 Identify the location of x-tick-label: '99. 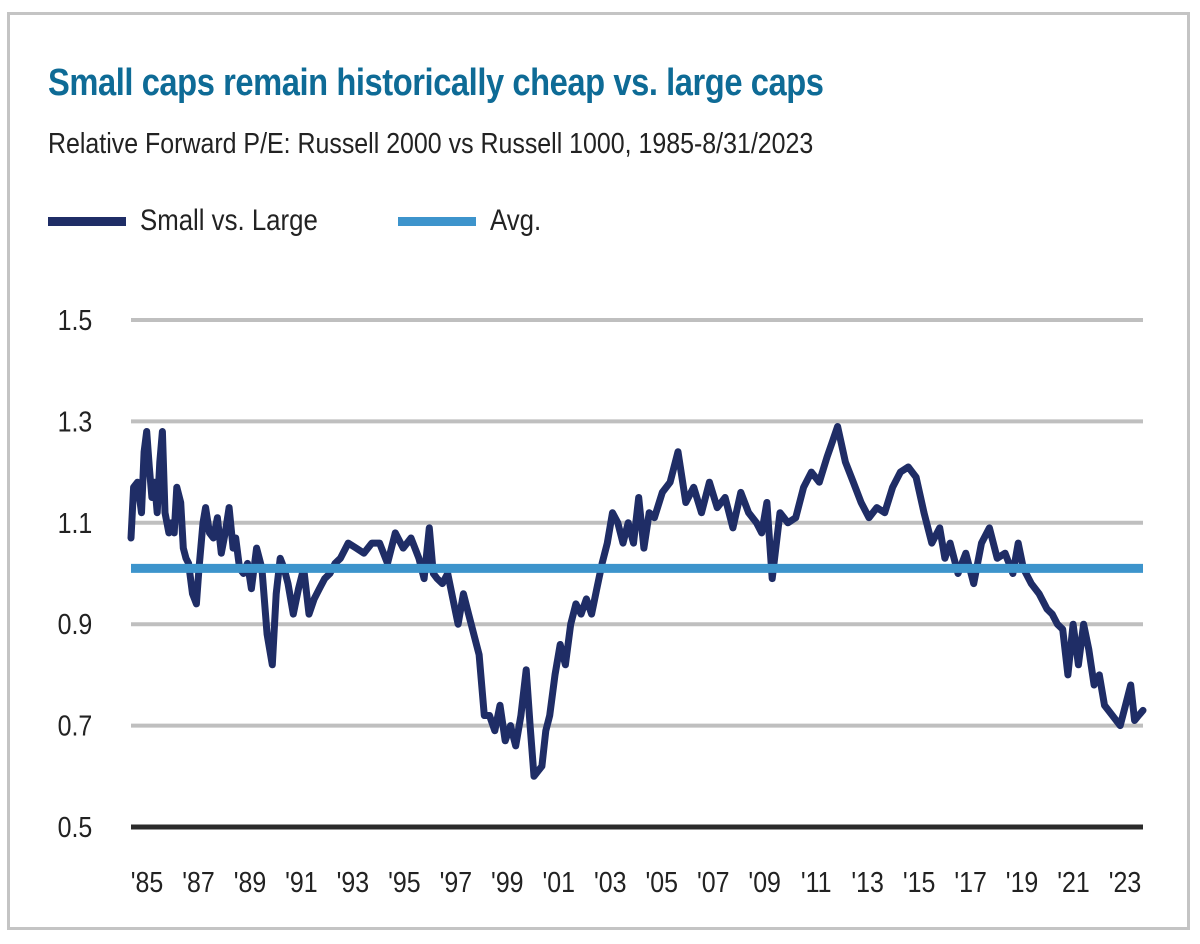
(507, 882).